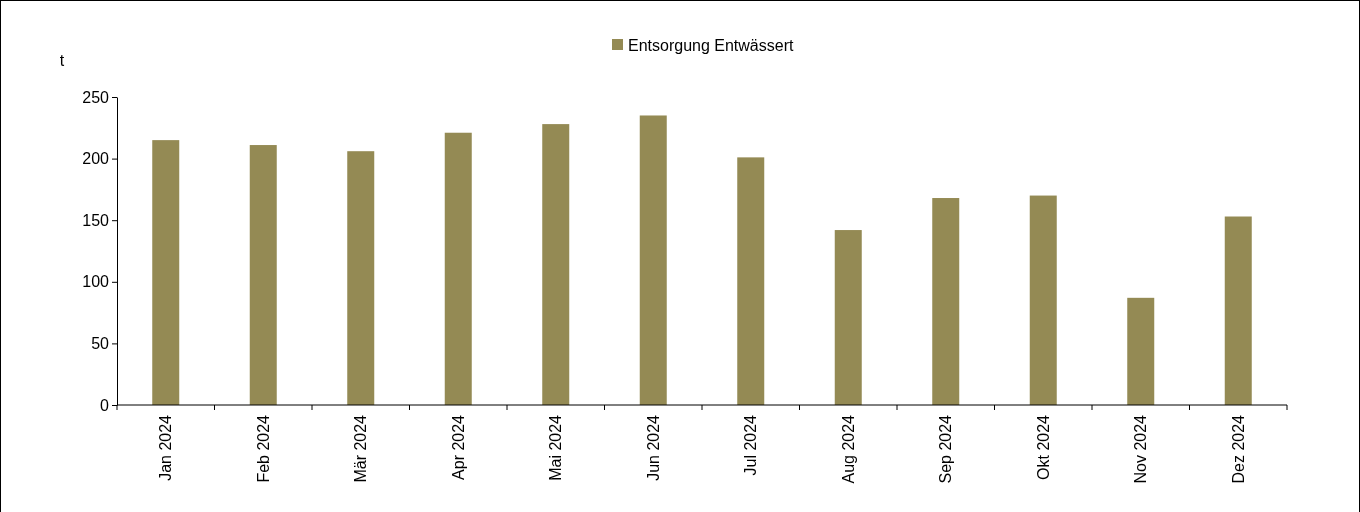 The width and height of the screenshot is (1360, 512). I want to click on y-tick-label: 100, so click(96, 282).